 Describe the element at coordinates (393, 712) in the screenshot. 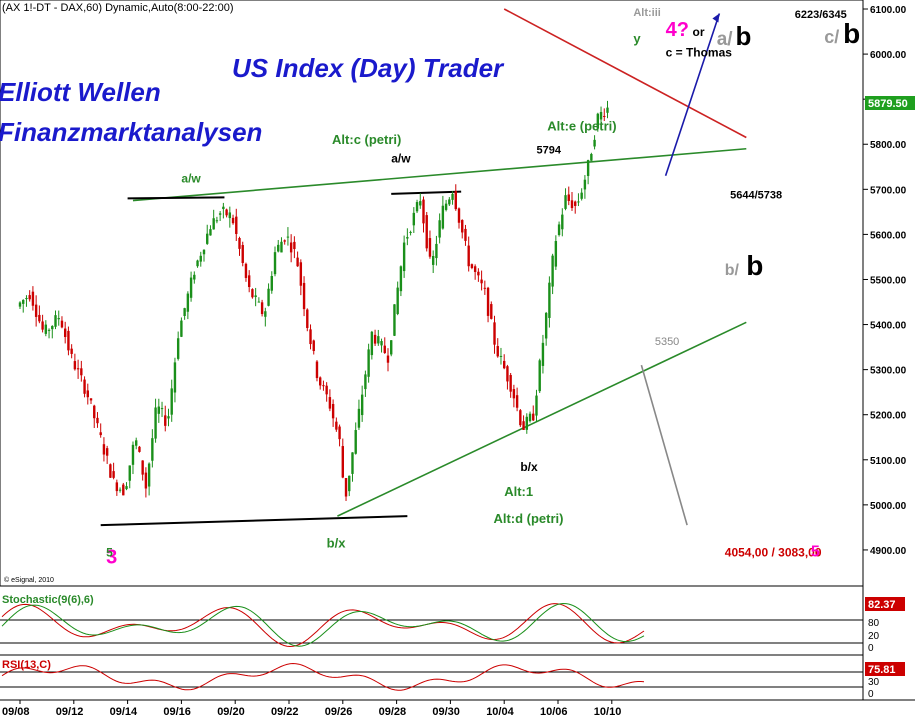

I see `x-tick-label: 09/28` at that location.